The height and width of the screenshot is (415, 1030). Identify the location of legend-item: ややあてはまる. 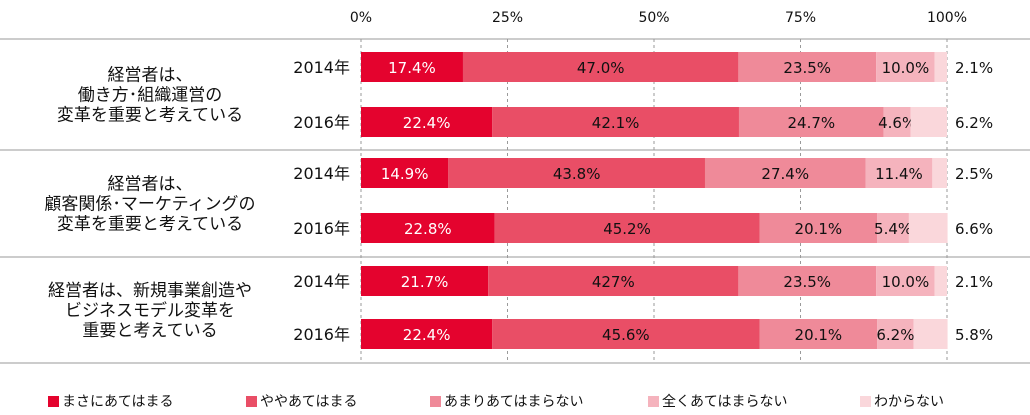
(301, 401).